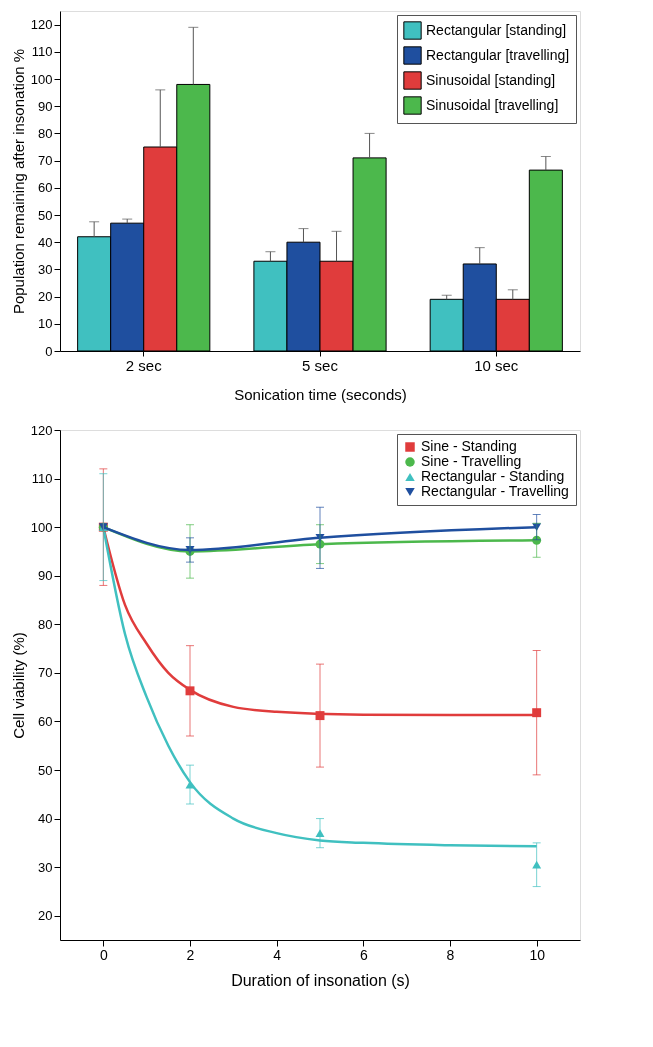 This screenshot has height=1047, width=653. What do you see at coordinates (498, 54) in the screenshot?
I see `legend-label: Rectangular [travelling]` at bounding box center [498, 54].